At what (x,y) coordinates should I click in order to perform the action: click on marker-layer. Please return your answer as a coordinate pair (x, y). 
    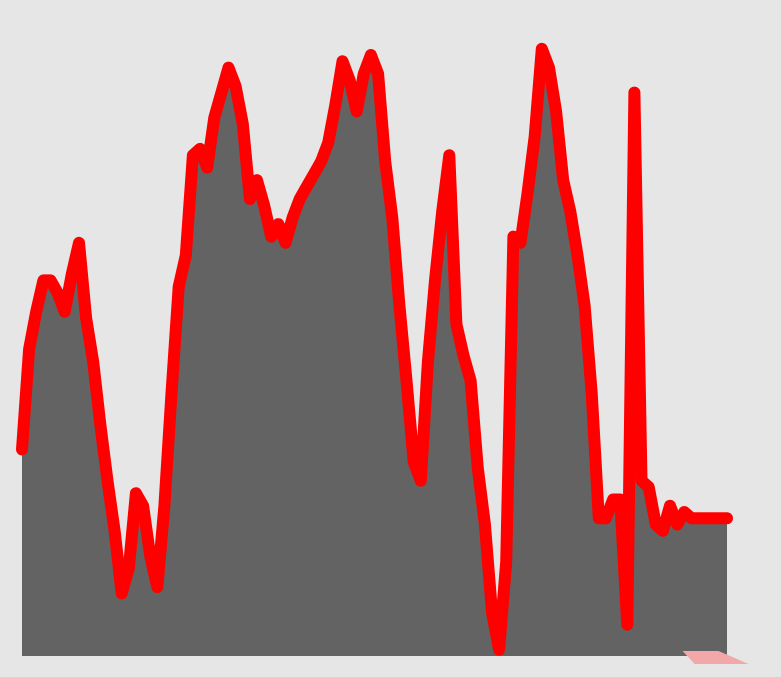
    Looking at the image, I should click on (715, 657).